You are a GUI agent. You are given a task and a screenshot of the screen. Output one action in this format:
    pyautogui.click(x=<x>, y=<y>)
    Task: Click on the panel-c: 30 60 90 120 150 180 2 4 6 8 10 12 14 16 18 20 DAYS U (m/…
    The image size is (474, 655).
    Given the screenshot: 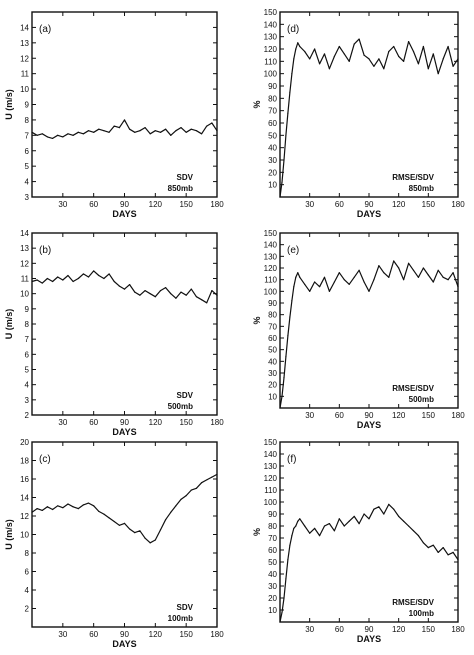 What is the action you would take?
    pyautogui.click(x=114, y=543)
    